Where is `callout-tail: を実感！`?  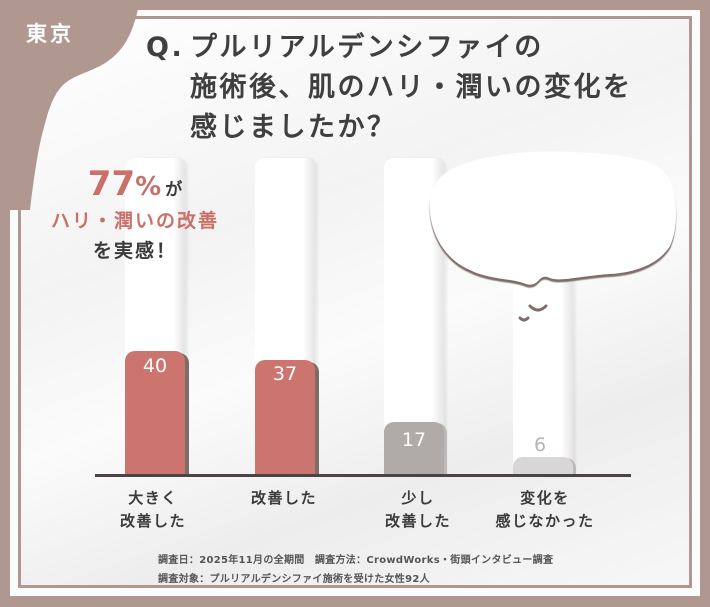 callout-tail: を実感！ is located at coordinates (134, 251).